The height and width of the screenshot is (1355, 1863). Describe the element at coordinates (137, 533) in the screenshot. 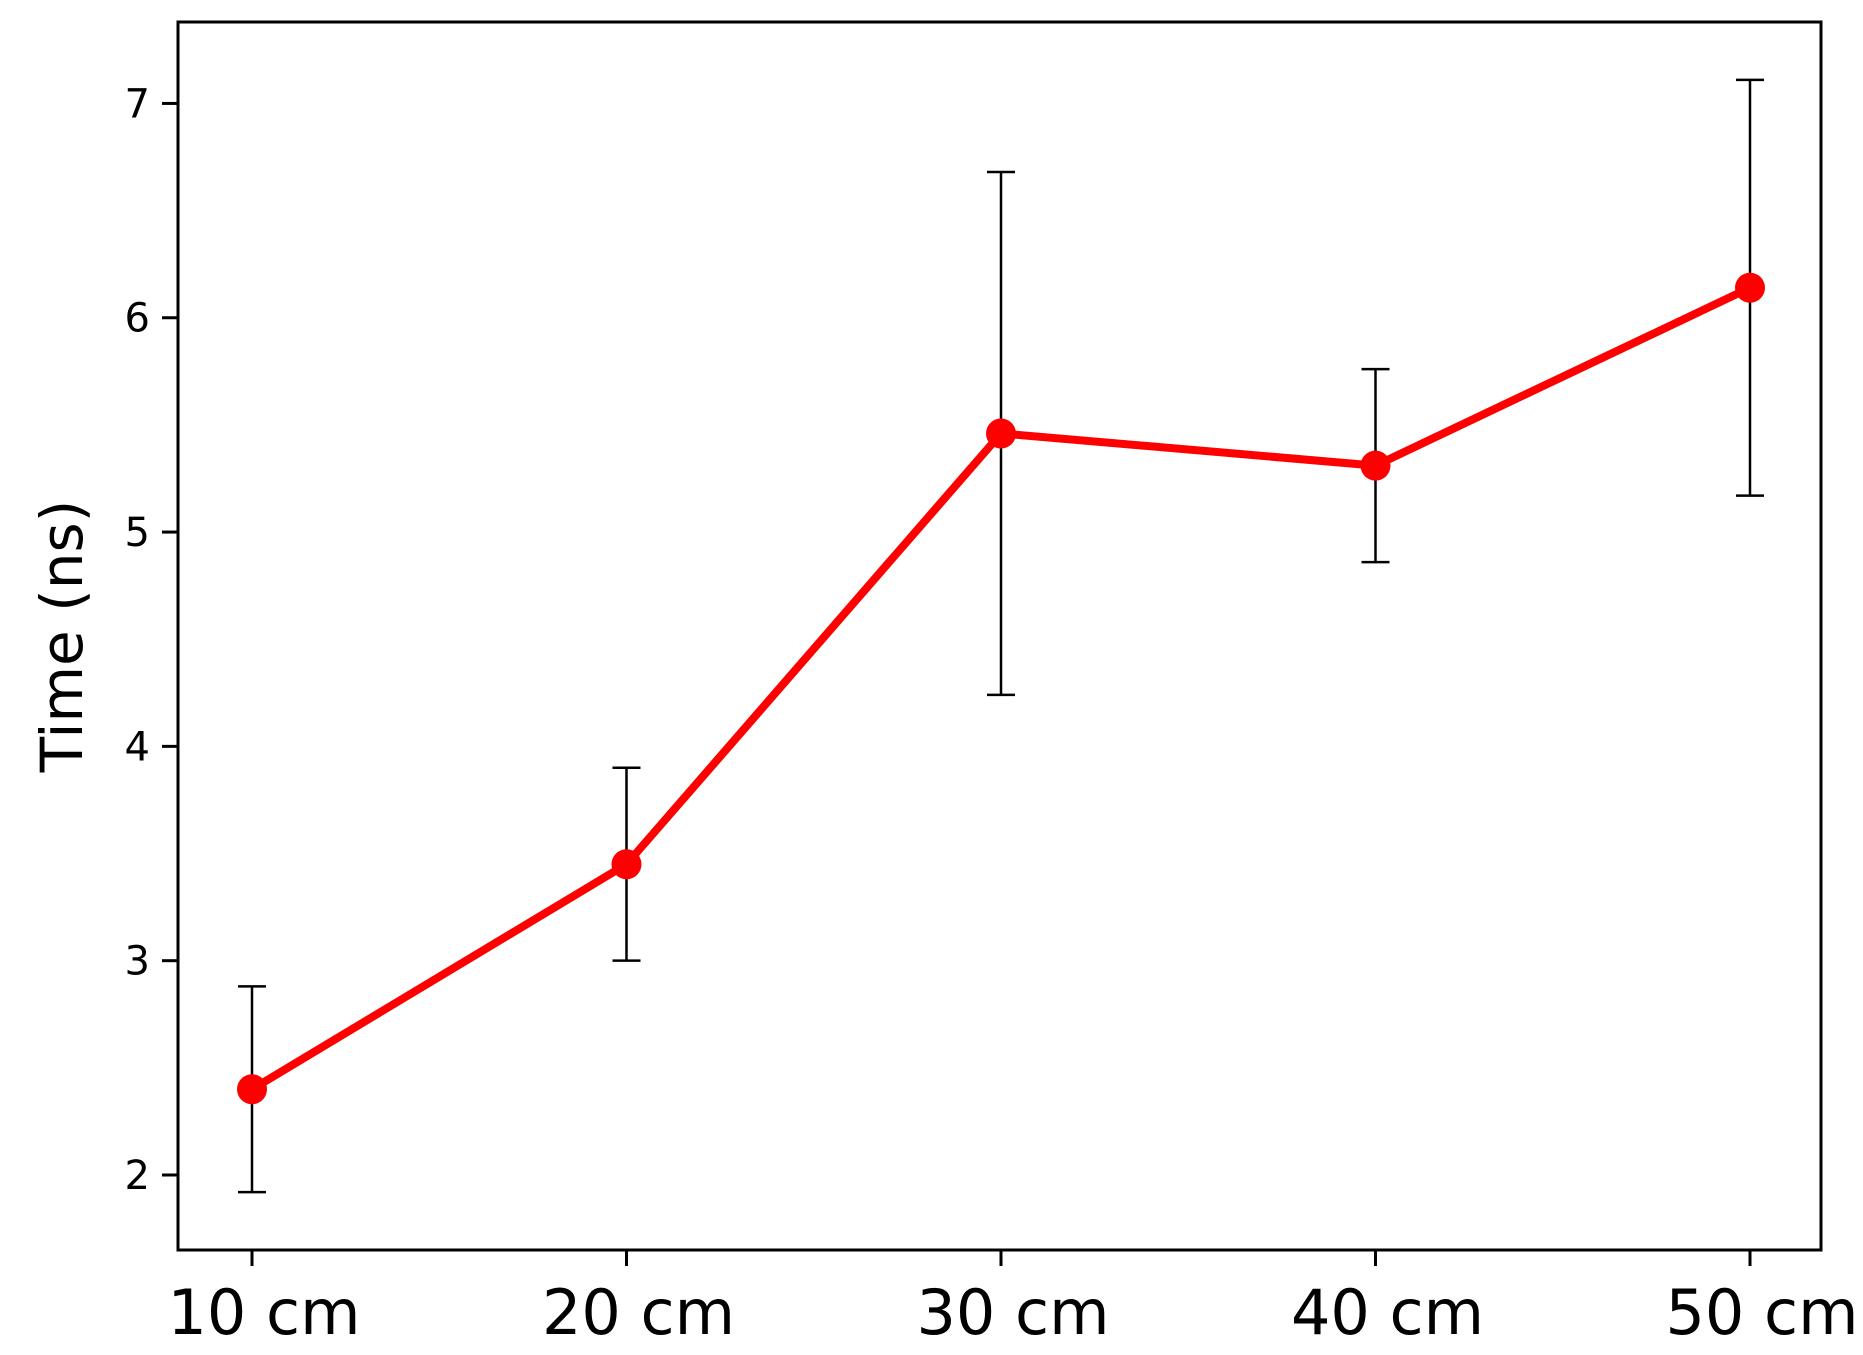

I see `y-tick-label: 5` at that location.